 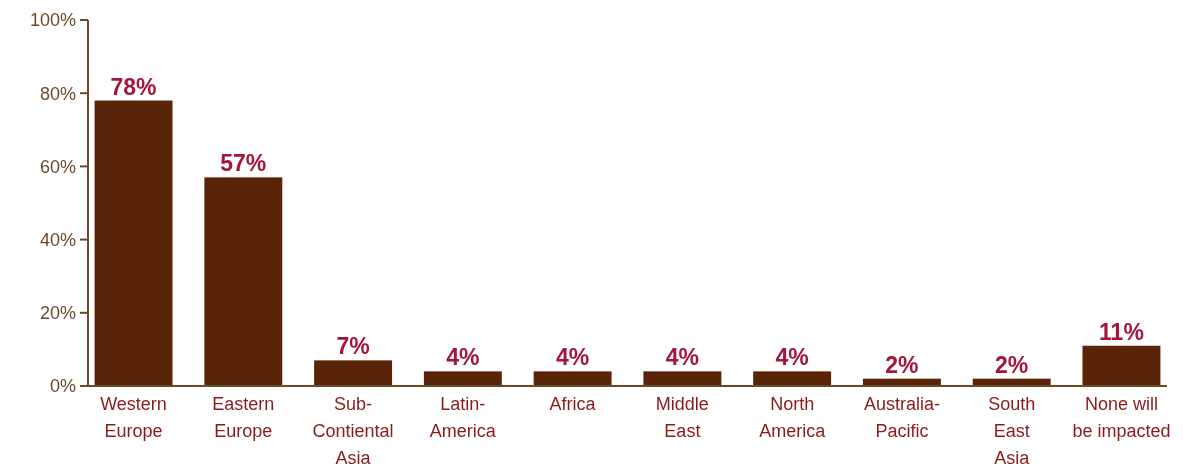 What do you see at coordinates (133, 417) in the screenshot?
I see `x-tick-label: Western Europe` at bounding box center [133, 417].